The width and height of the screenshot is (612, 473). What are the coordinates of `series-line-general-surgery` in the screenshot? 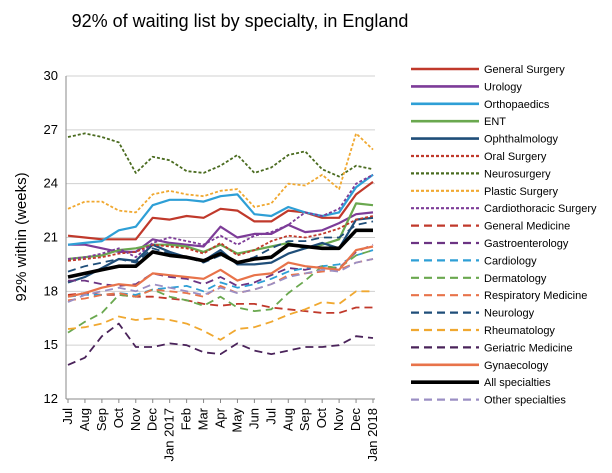 It's located at (220, 211).